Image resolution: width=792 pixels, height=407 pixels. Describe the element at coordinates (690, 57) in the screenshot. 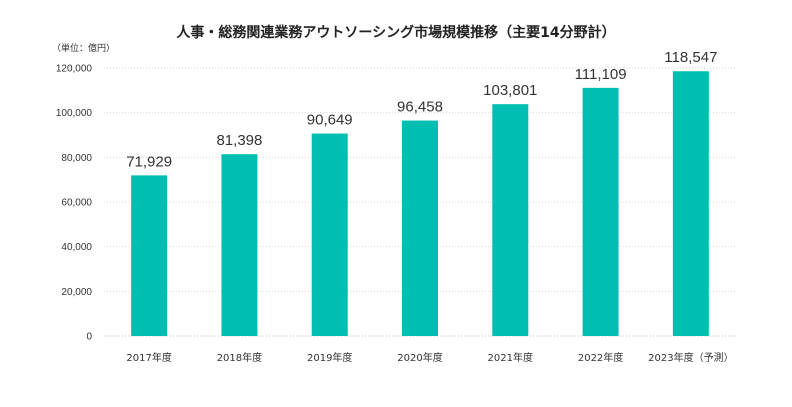

I see `data-label: 118,547` at that location.